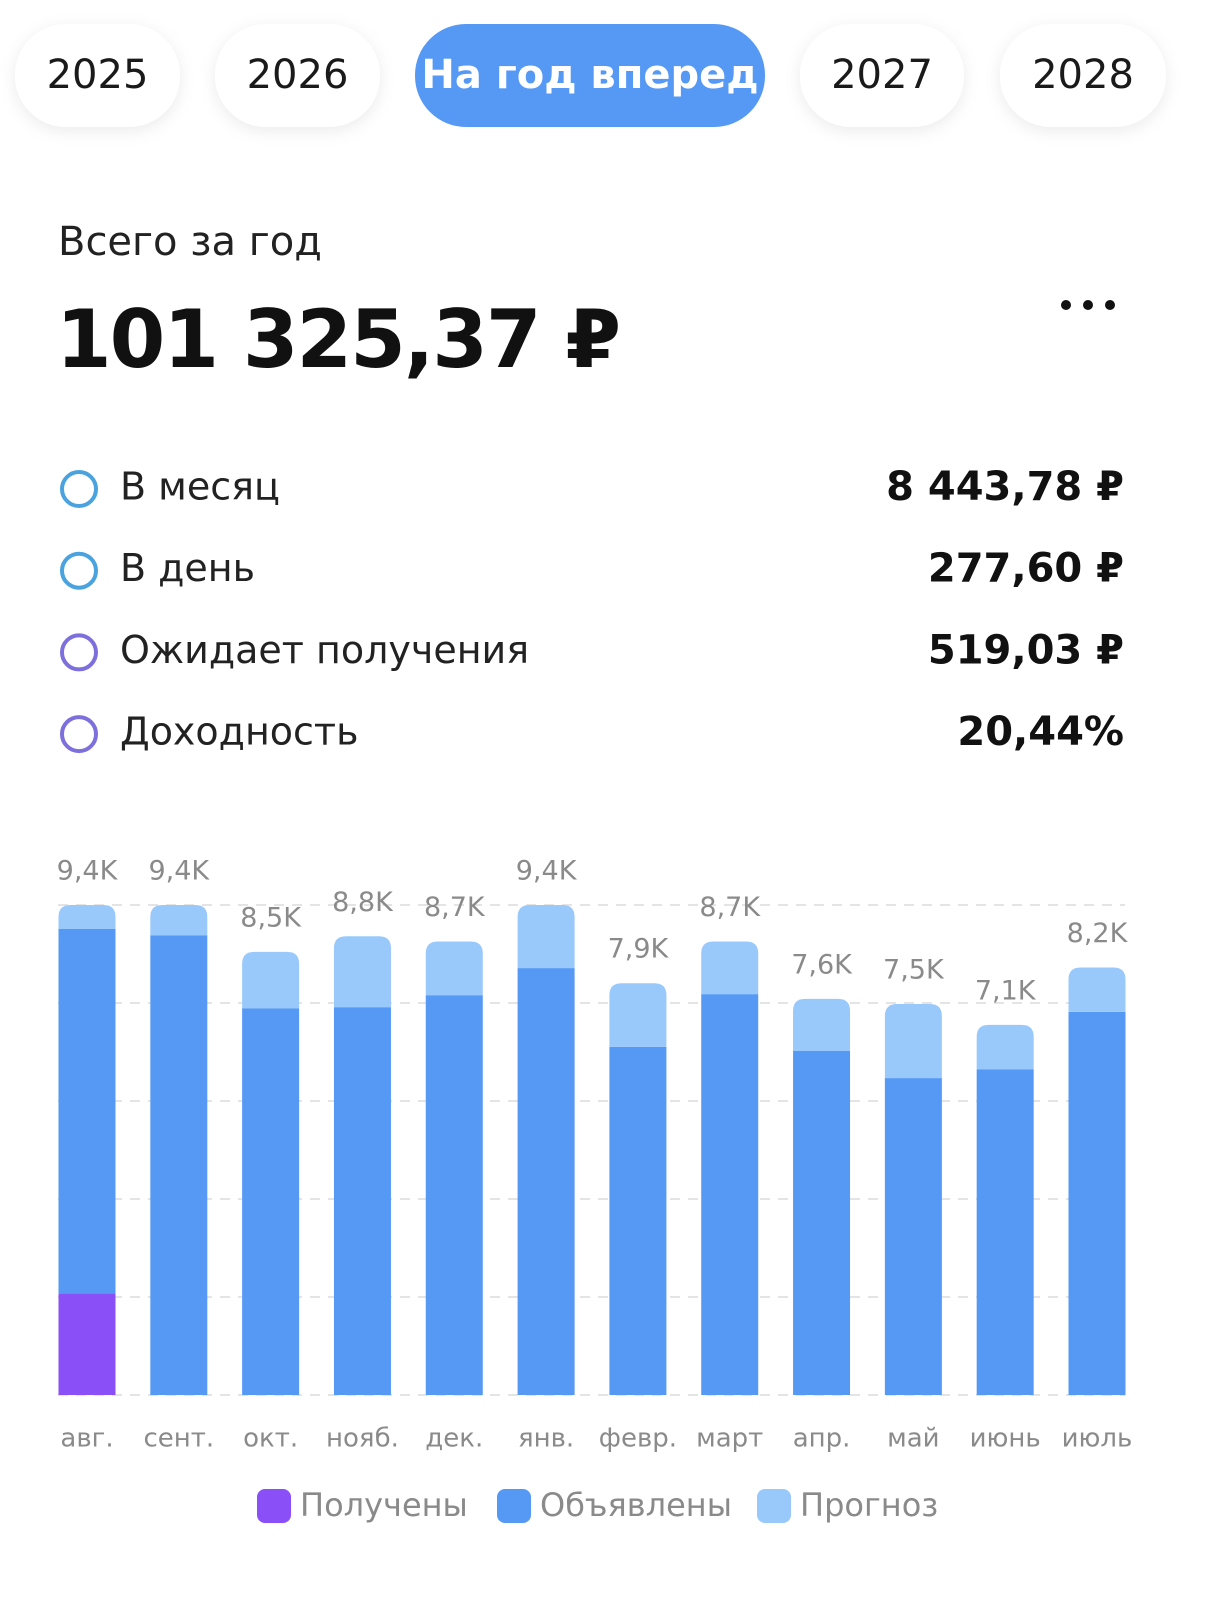 This screenshot has width=1220, height=1617. I want to click on tab-label: 2028, so click(1083, 75).